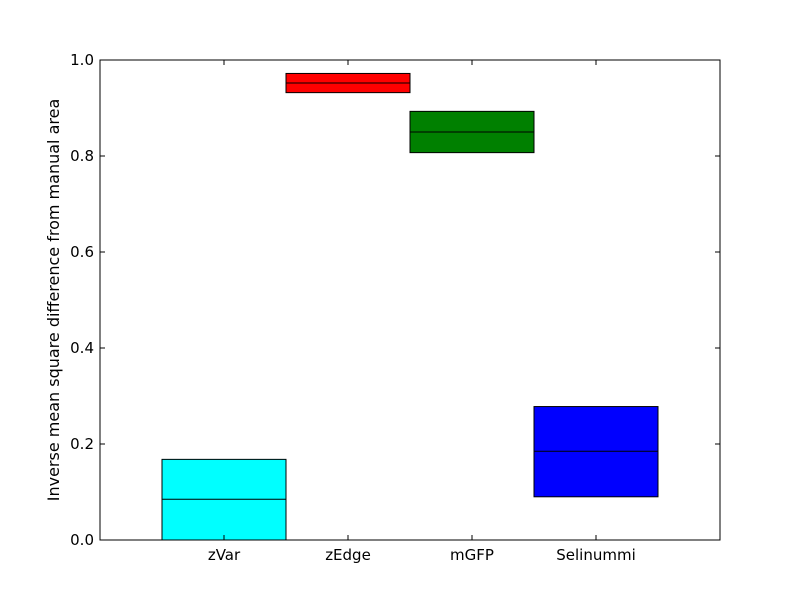  Describe the element at coordinates (82, 348) in the screenshot. I see `y-tick-label: 0.4` at that location.